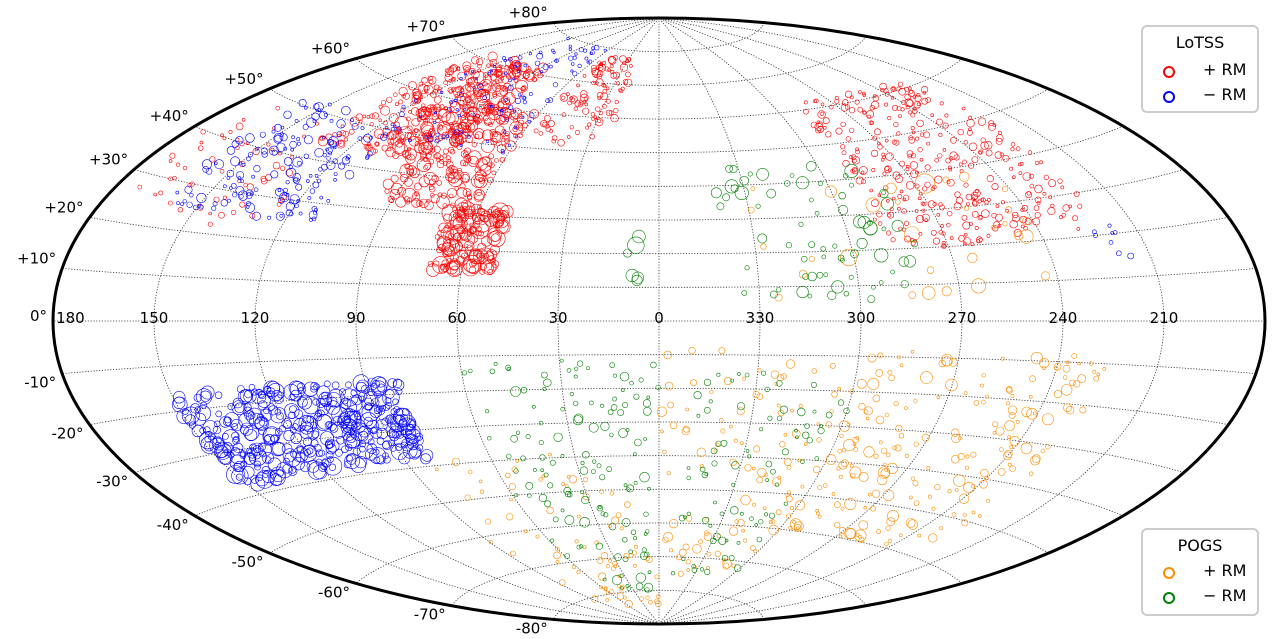 Image resolution: width=1275 pixels, height=639 pixels. Describe the element at coordinates (1200, 69) in the screenshot. I see `legend-lotss: LoTSS + RM − RM` at that location.